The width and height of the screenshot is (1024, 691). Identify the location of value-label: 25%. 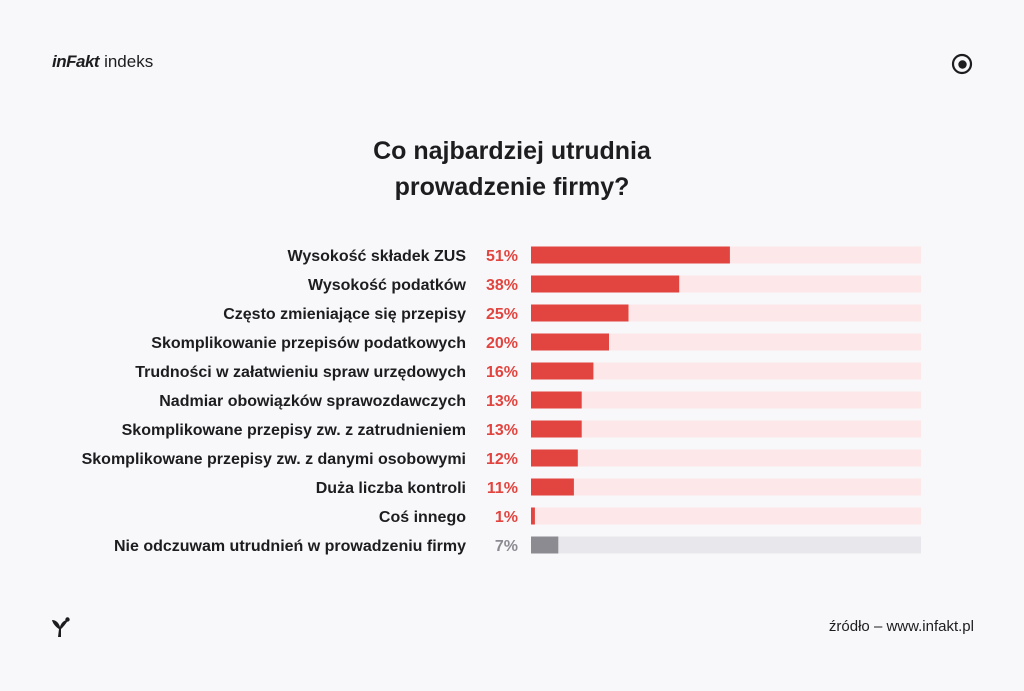
(502, 314).